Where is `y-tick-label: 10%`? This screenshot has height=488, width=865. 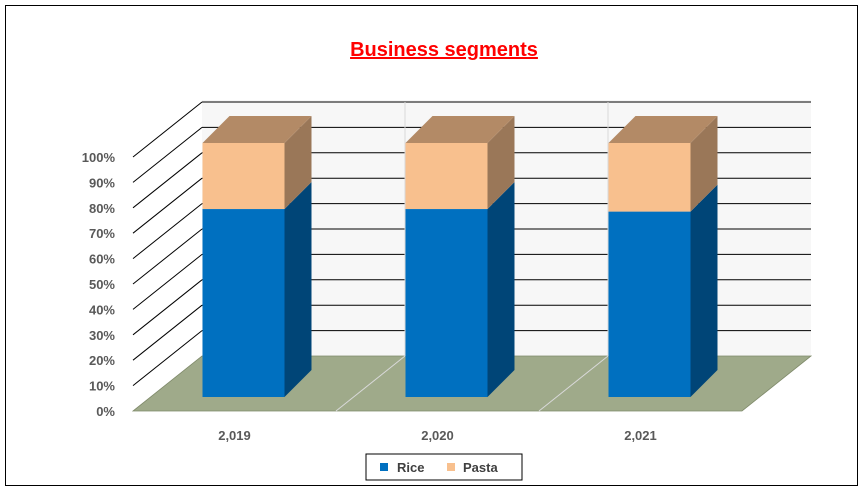
y-tick-label: 10% is located at coordinates (102, 386).